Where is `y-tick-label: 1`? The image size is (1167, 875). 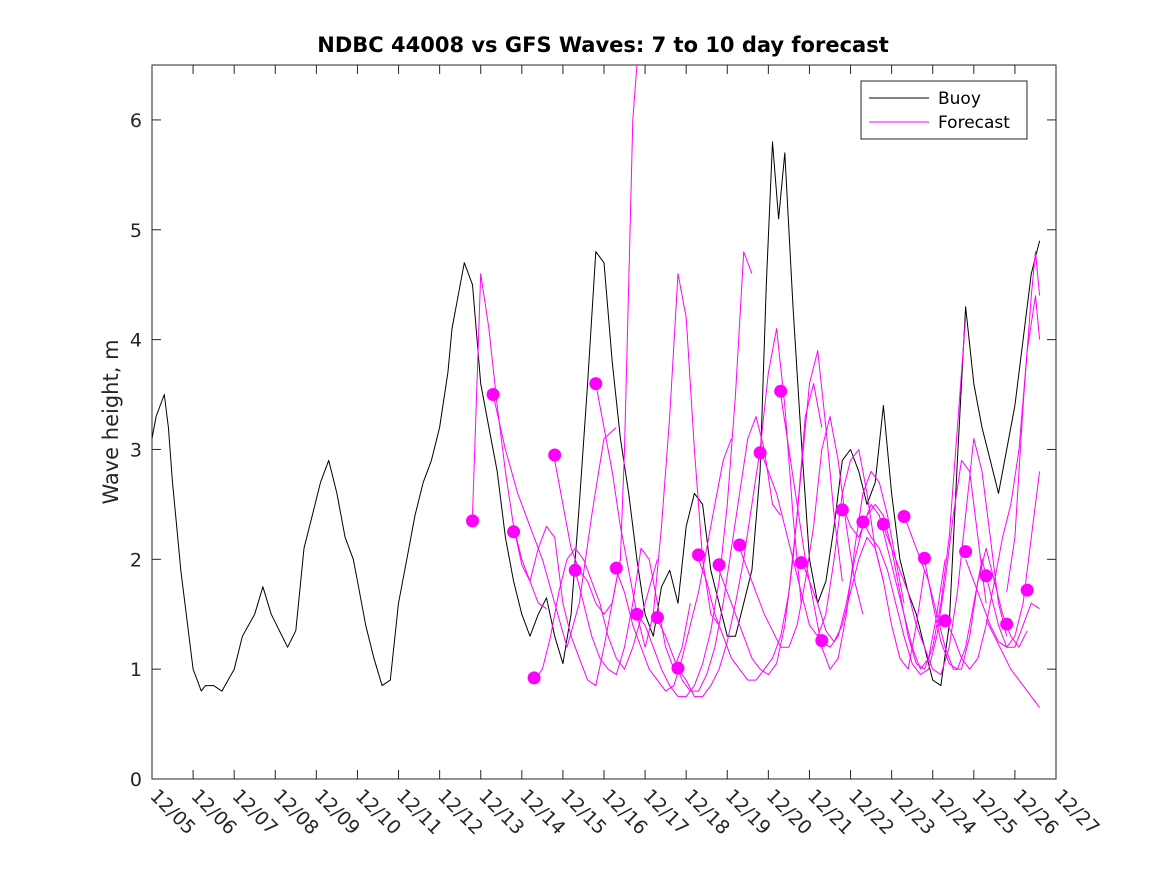
y-tick-label: 1 is located at coordinates (136, 670).